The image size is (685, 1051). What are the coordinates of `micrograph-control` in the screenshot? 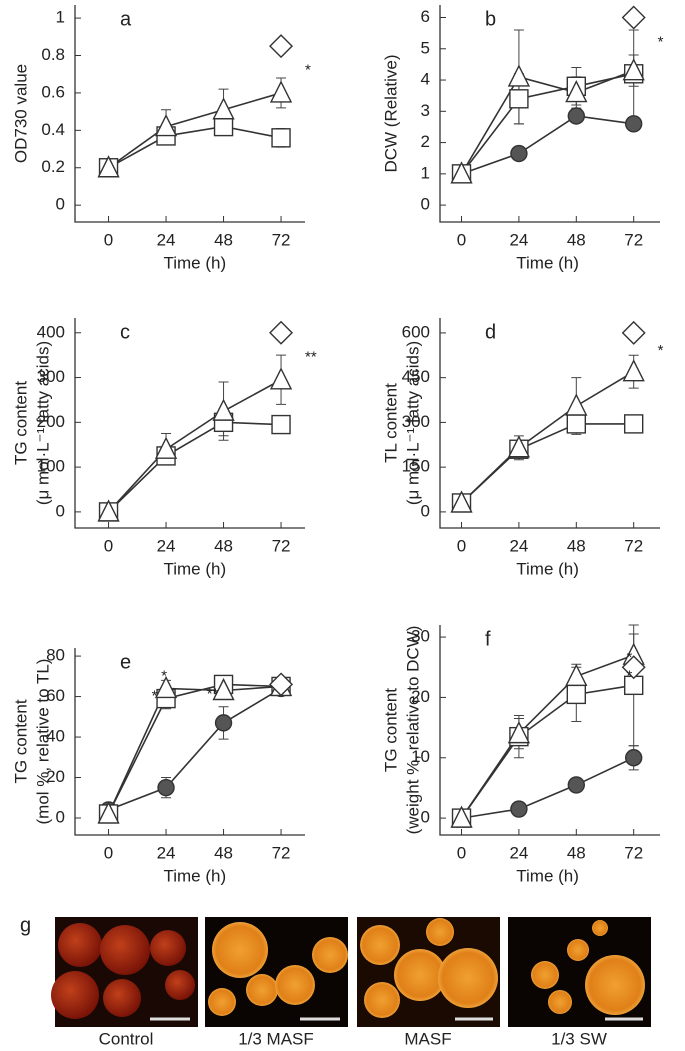 It's located at (124, 972).